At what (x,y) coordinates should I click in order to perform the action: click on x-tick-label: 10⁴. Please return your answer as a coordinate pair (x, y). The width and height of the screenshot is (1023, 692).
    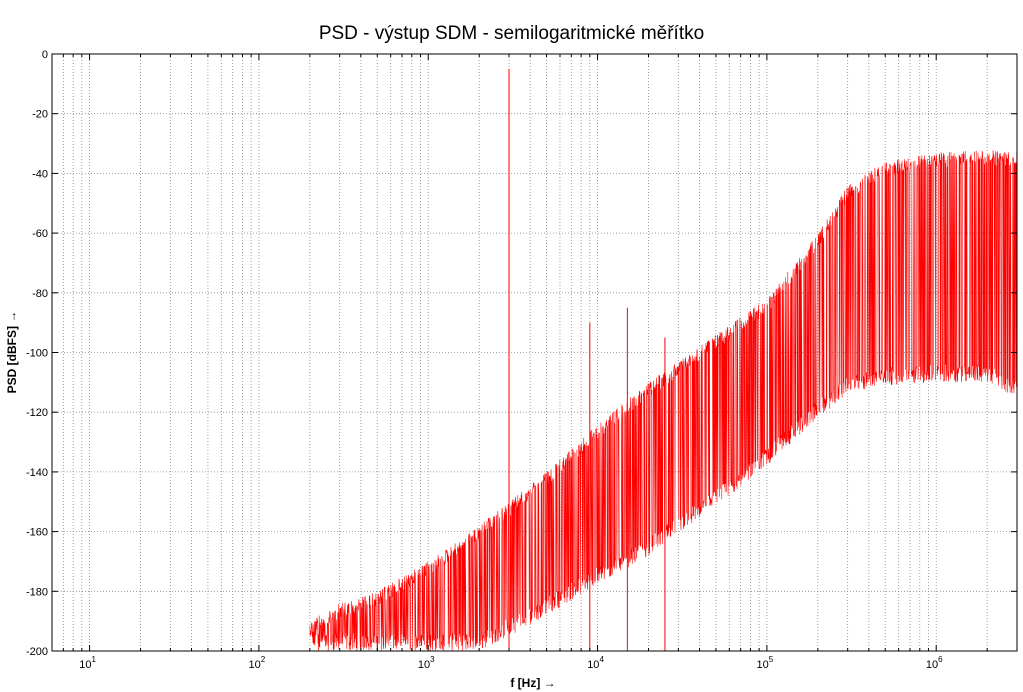
    Looking at the image, I should click on (595, 663).